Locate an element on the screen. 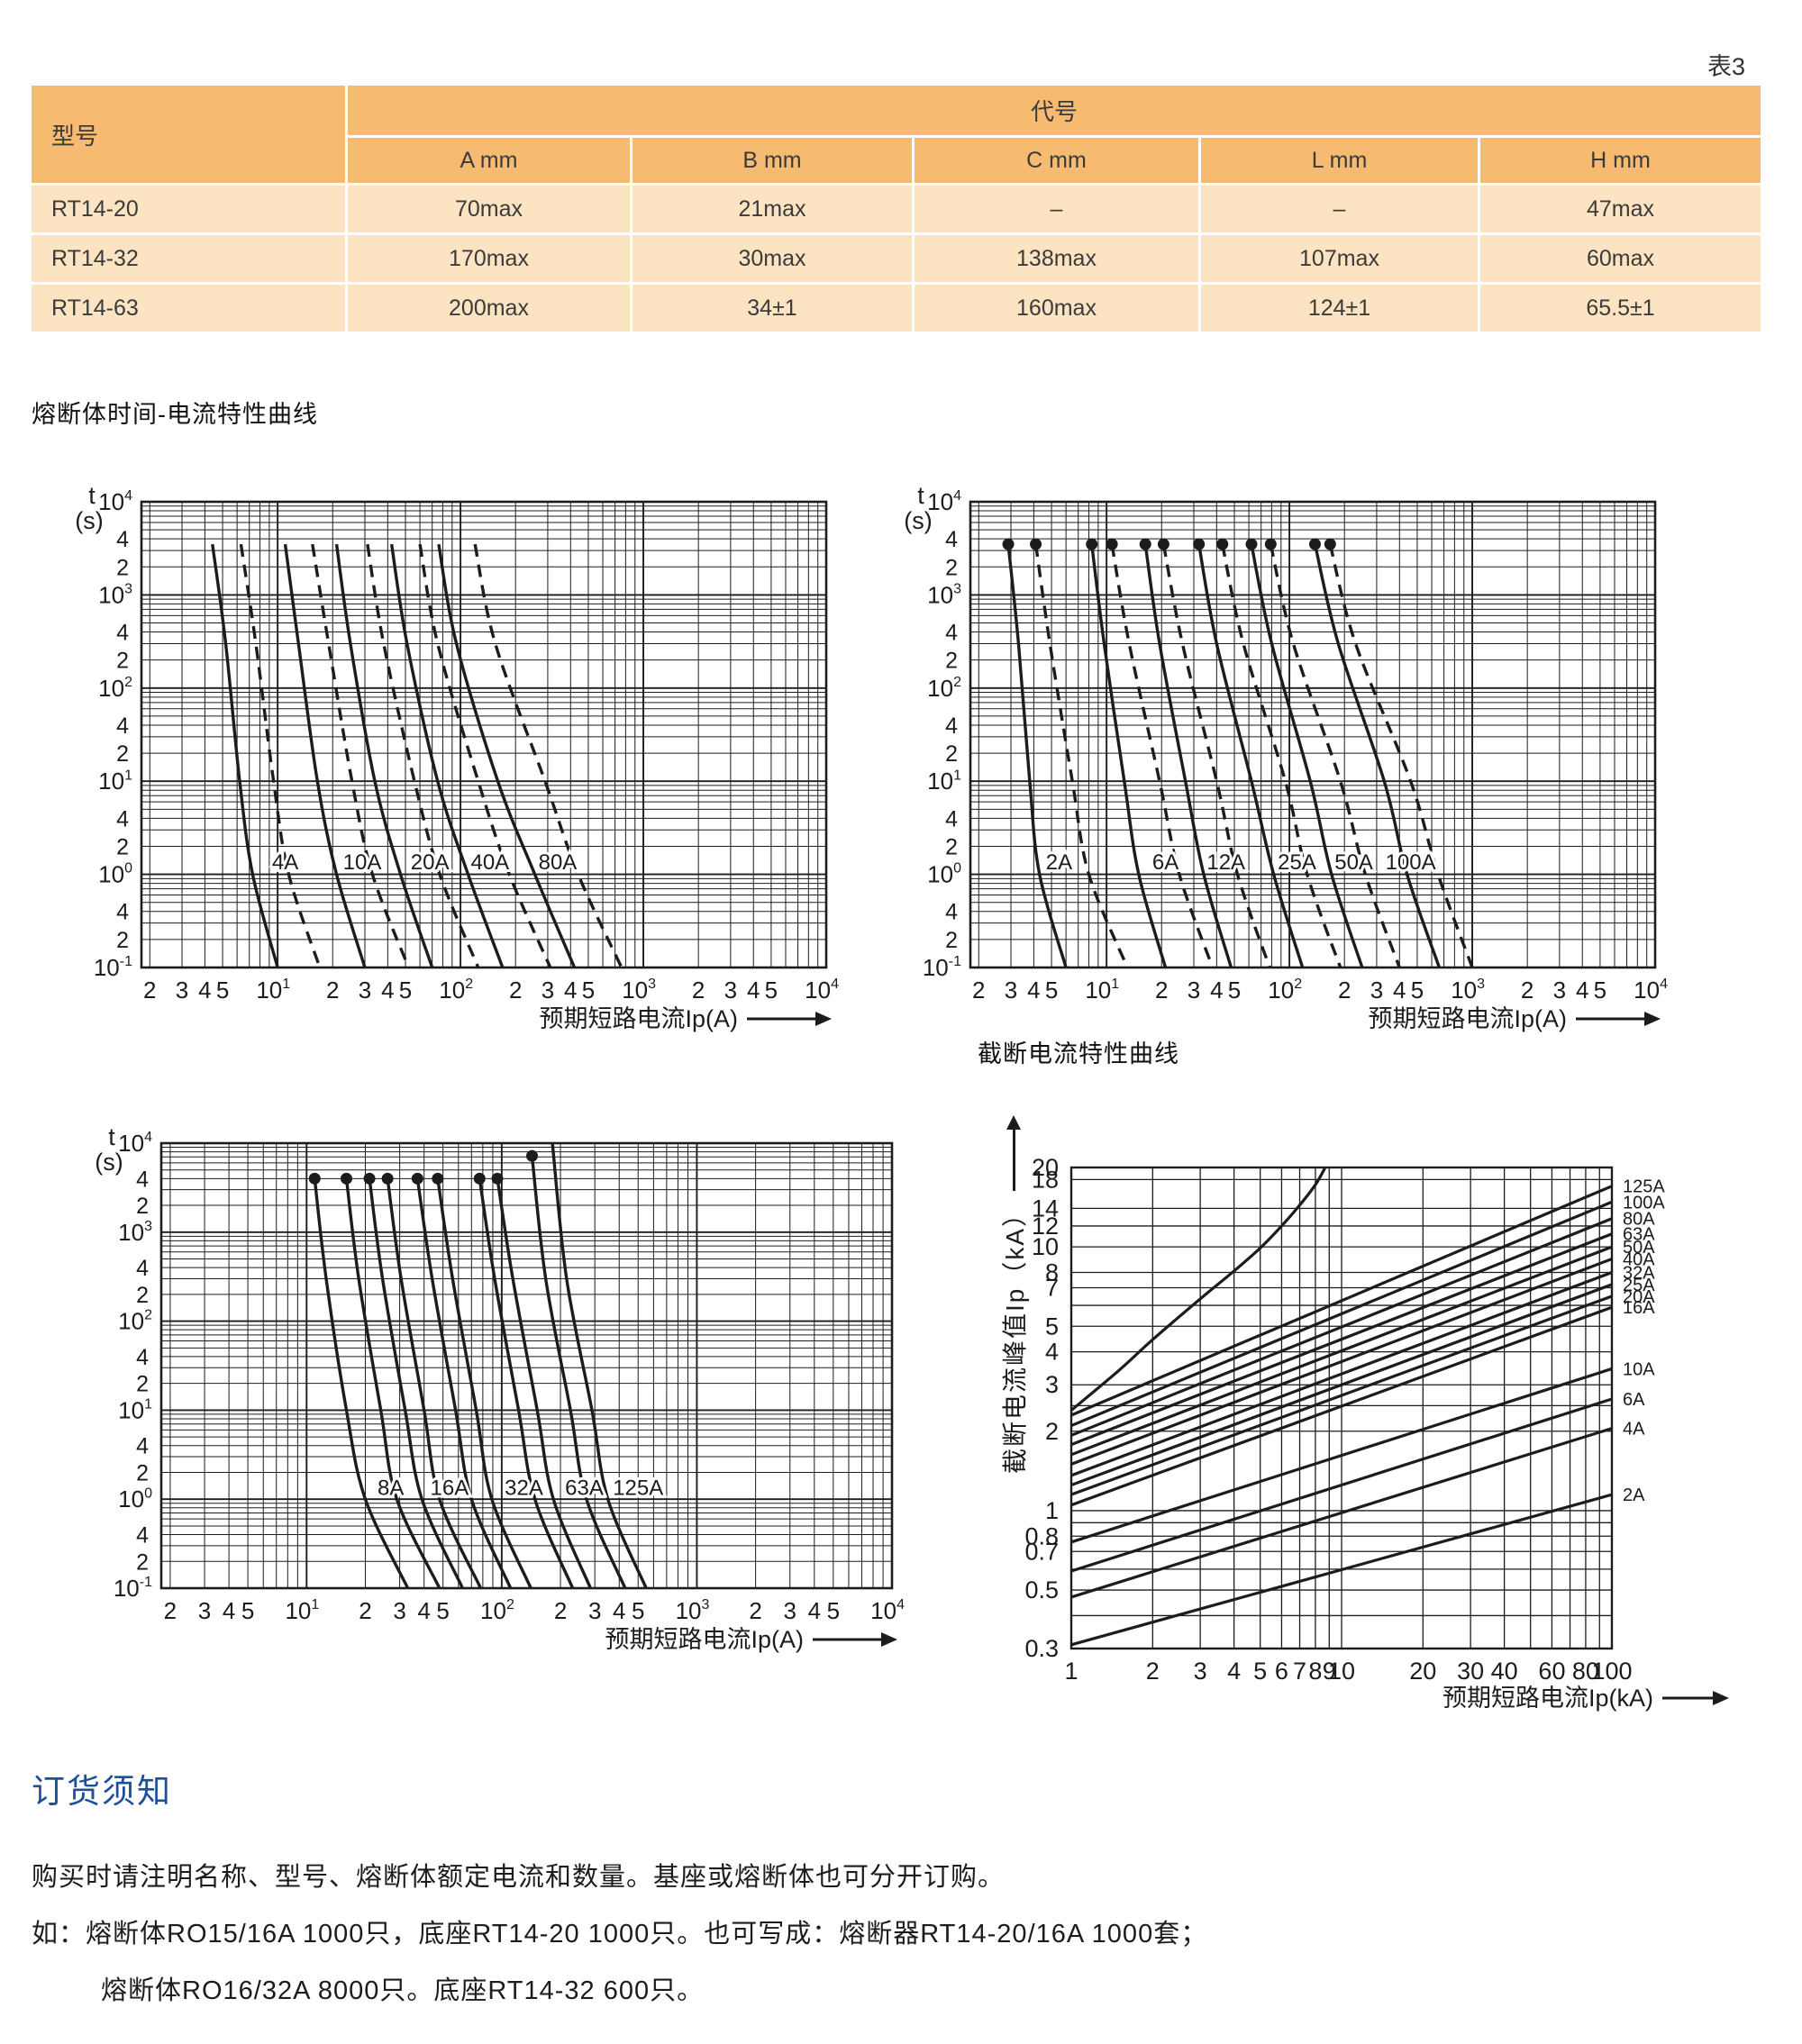 The image size is (1802, 2044). table-cell: 34±1 is located at coordinates (772, 308).